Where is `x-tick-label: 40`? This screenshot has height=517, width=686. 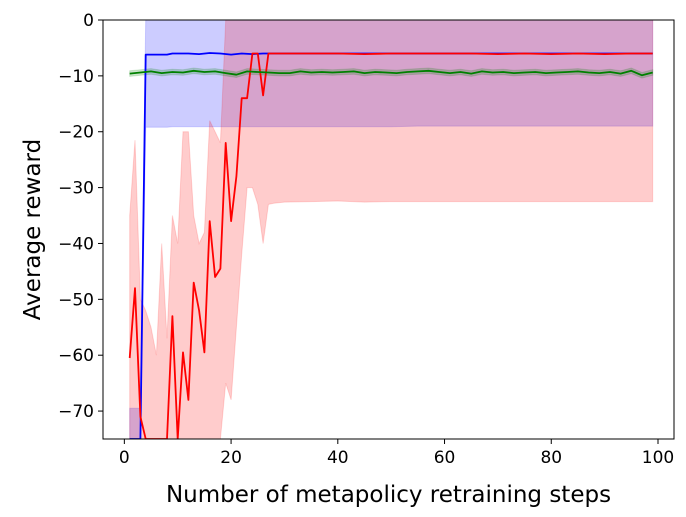
x-tick-label: 40 is located at coordinates (338, 458).